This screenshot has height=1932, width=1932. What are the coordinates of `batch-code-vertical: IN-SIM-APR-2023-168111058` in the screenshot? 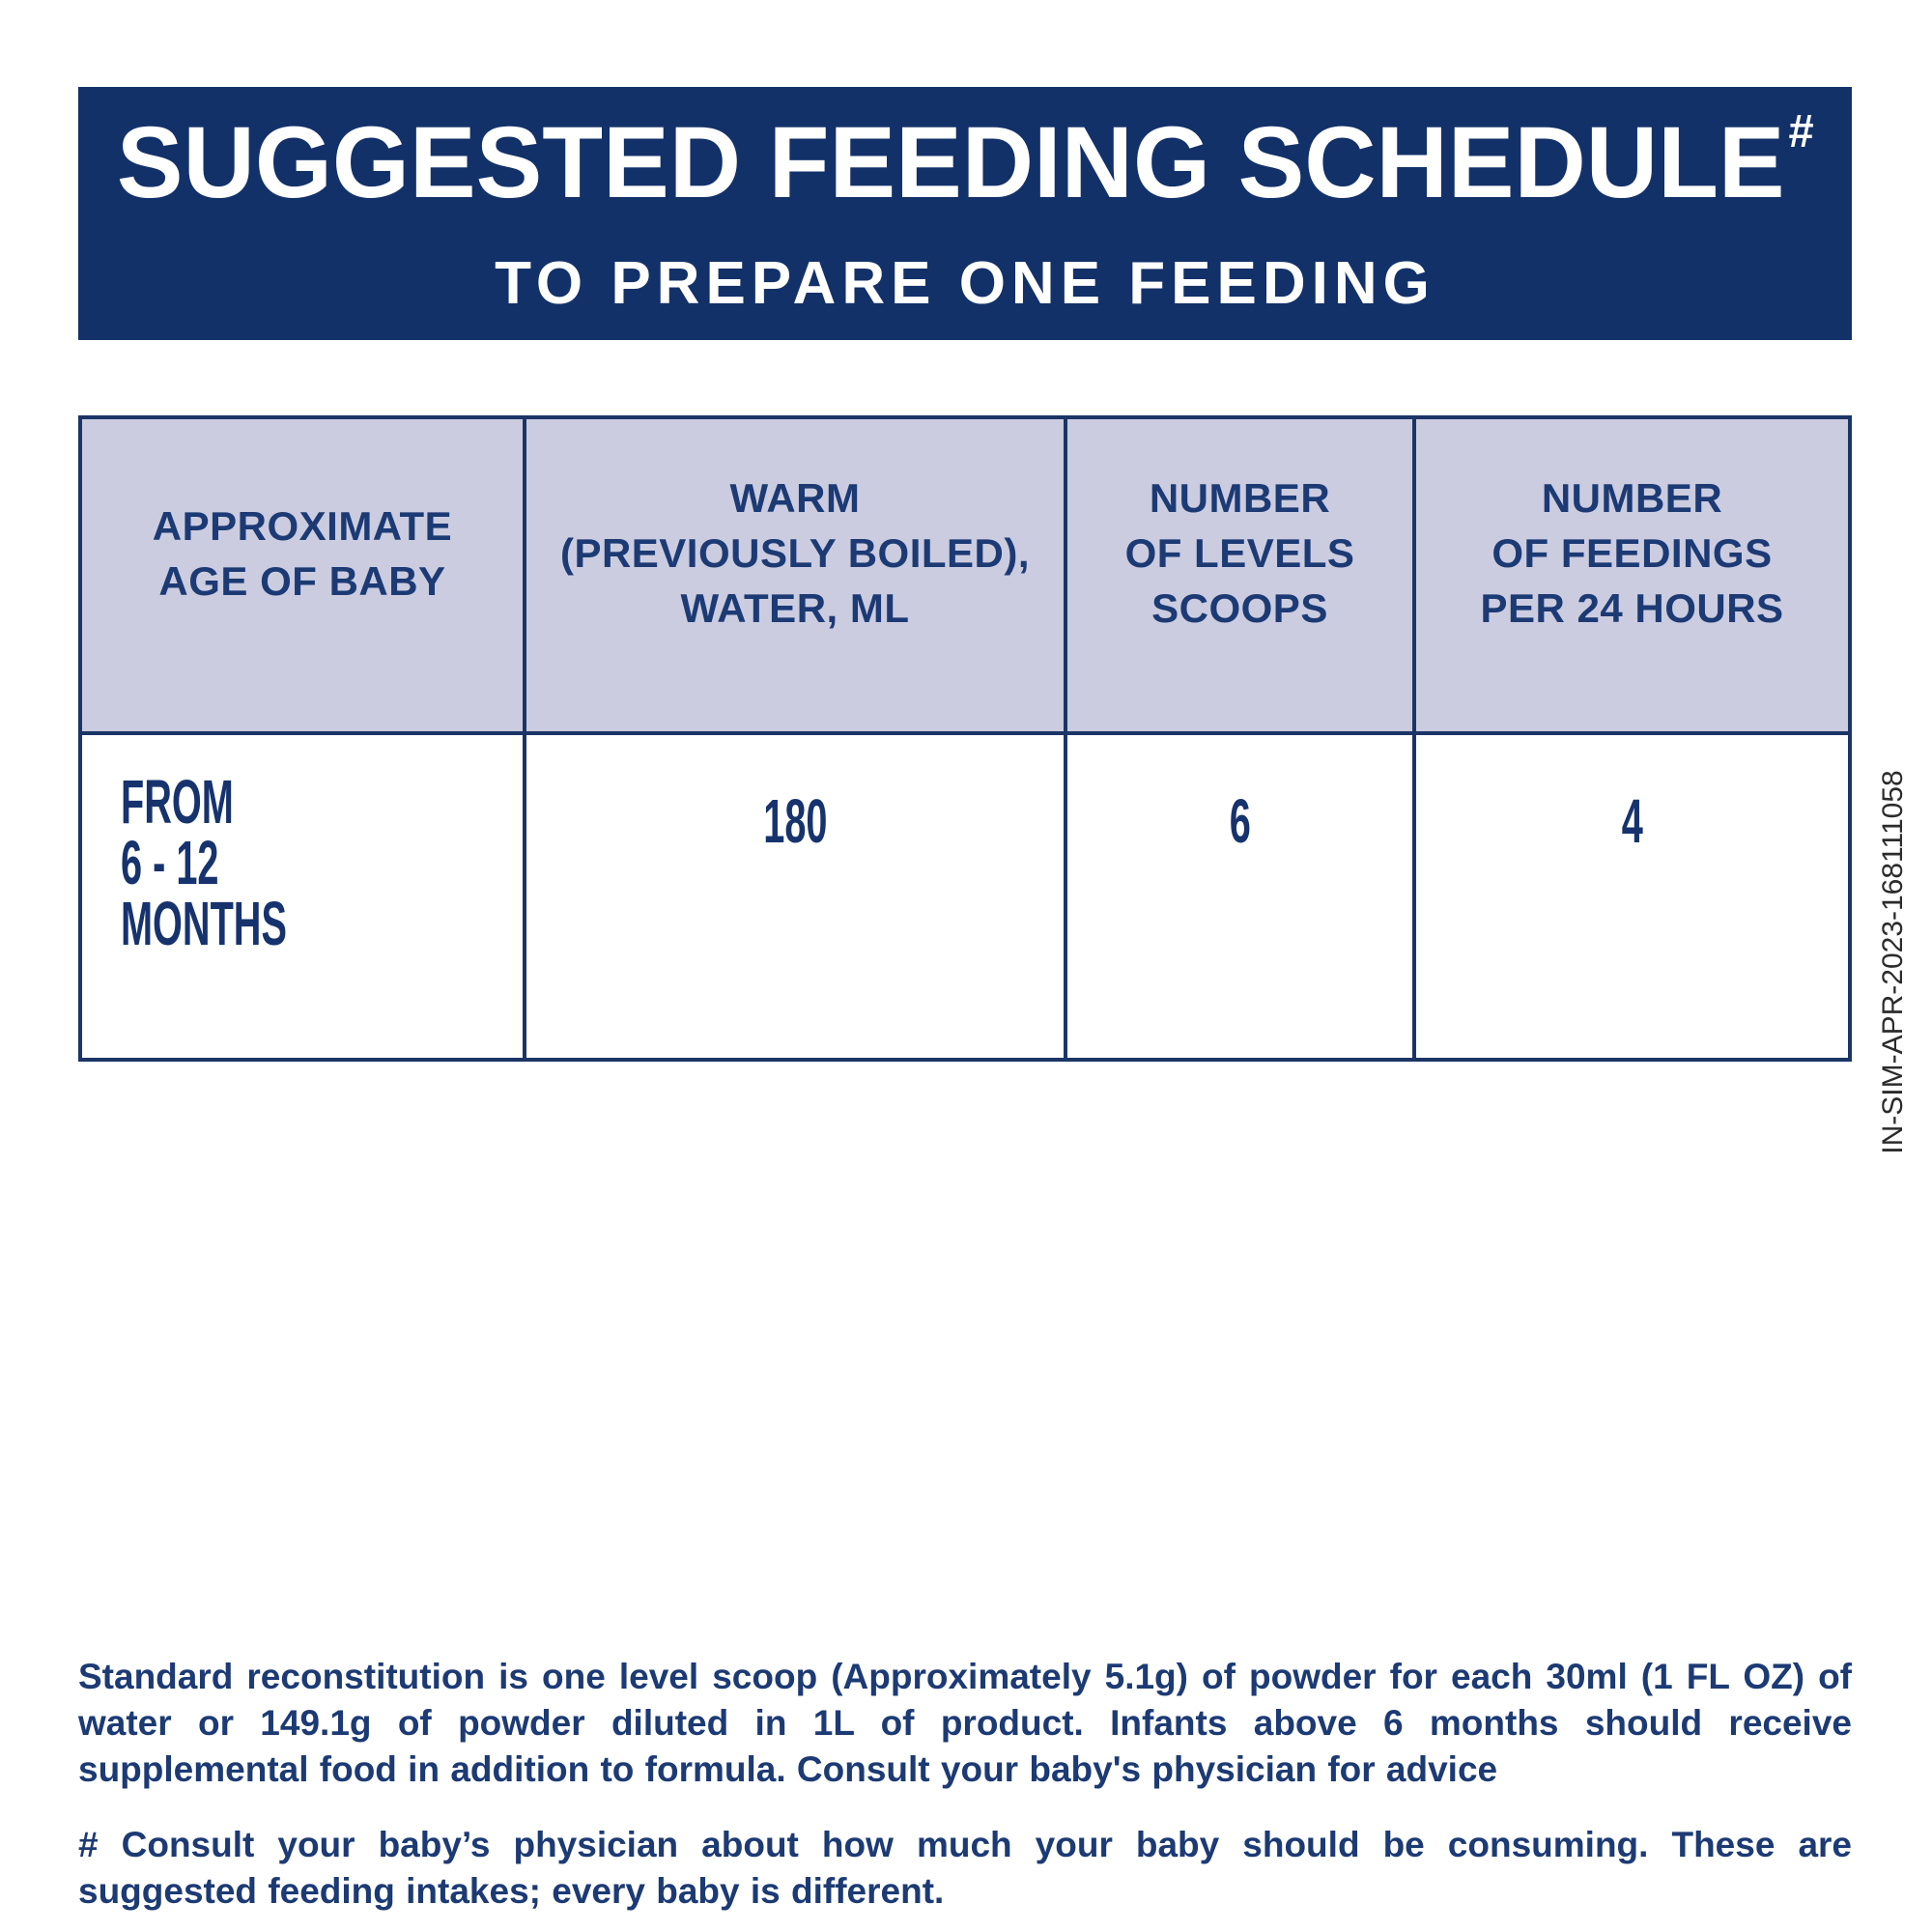 It's located at (1893, 962).